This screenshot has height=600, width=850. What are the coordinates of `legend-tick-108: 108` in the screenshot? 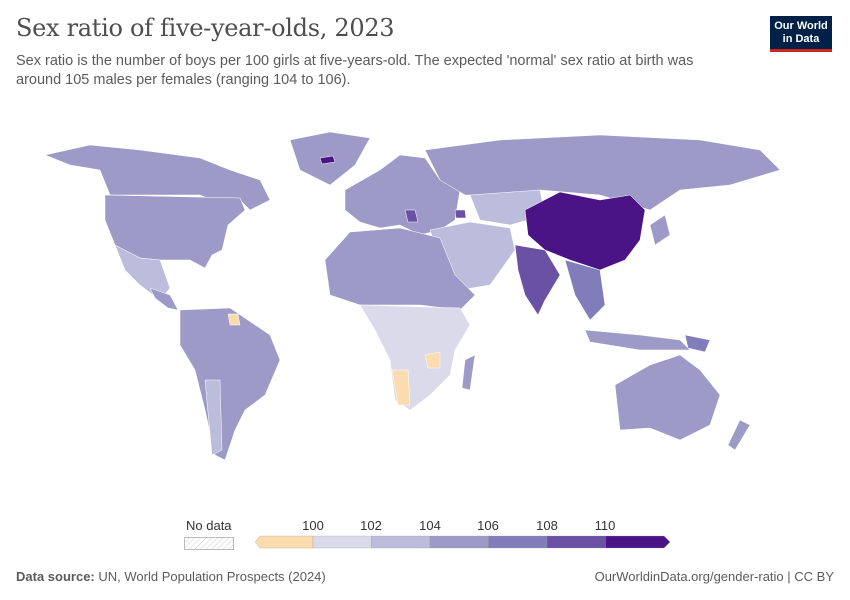 It's located at (547, 525).